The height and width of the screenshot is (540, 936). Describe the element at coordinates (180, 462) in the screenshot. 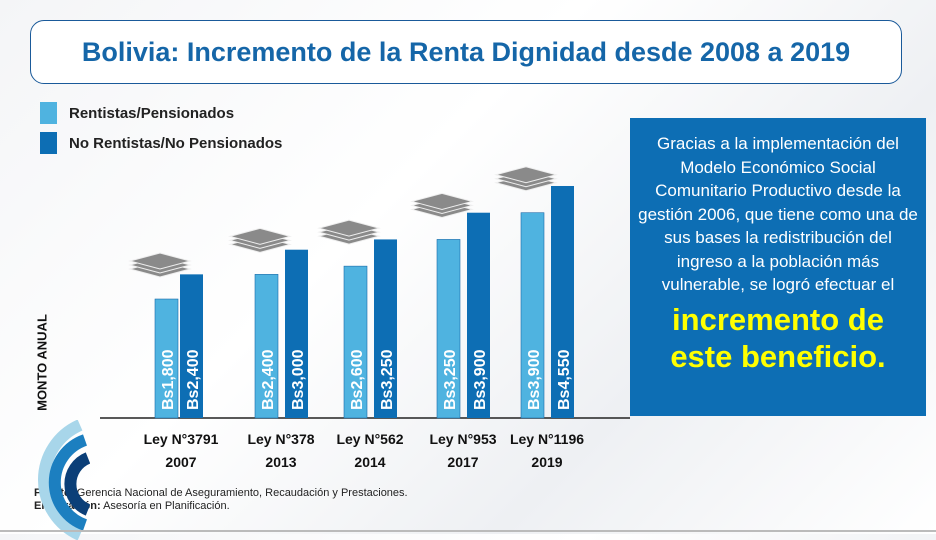

I see `x-tick-year: 2007` at that location.